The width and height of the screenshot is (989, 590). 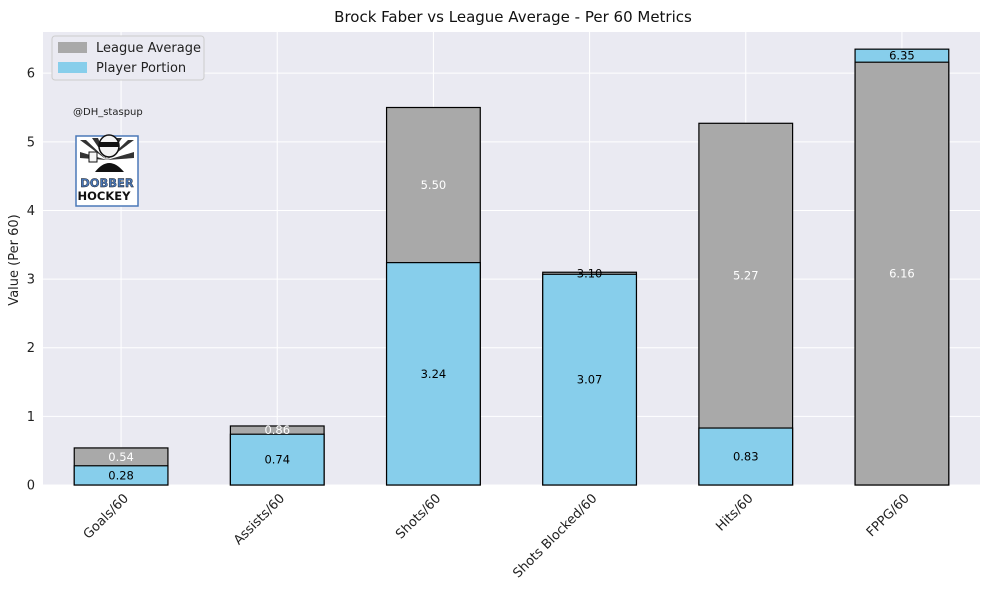 What do you see at coordinates (590, 273) in the screenshot?
I see `bar-label-league-average: 3.10` at bounding box center [590, 273].